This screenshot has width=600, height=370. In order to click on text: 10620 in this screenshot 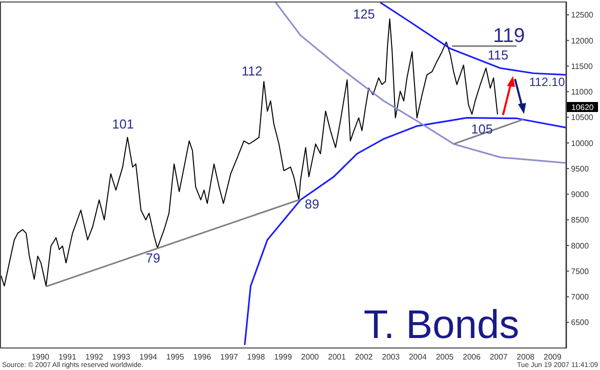, I will do `click(582, 107)`.